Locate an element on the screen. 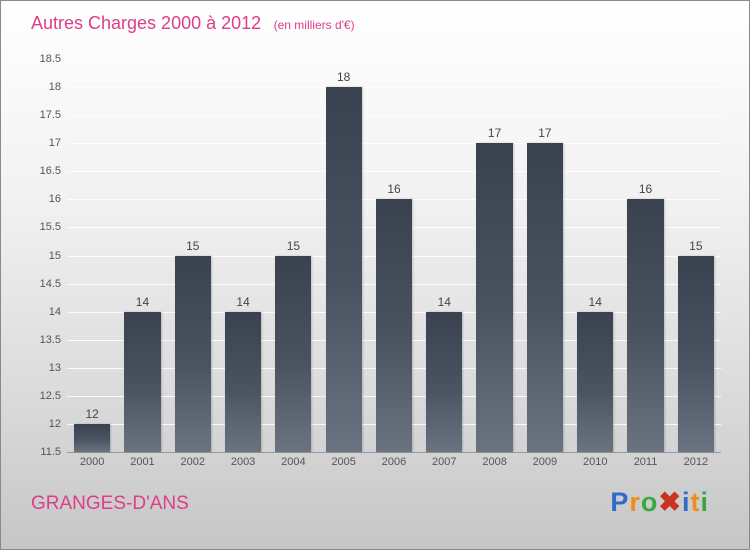 Image resolution: width=750 pixels, height=550 pixels. x-tick-label: 2011 is located at coordinates (645, 462).